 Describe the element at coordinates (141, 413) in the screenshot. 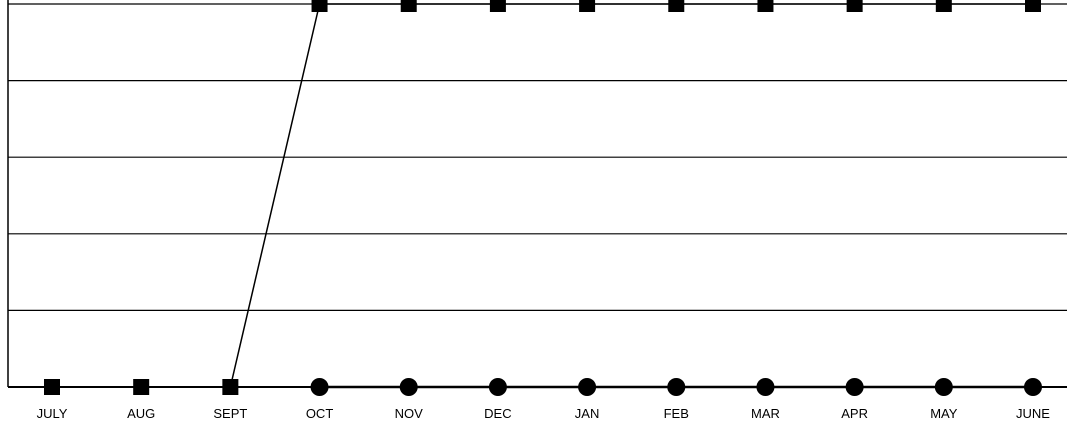

I see `x-tick-label: AUG` at that location.